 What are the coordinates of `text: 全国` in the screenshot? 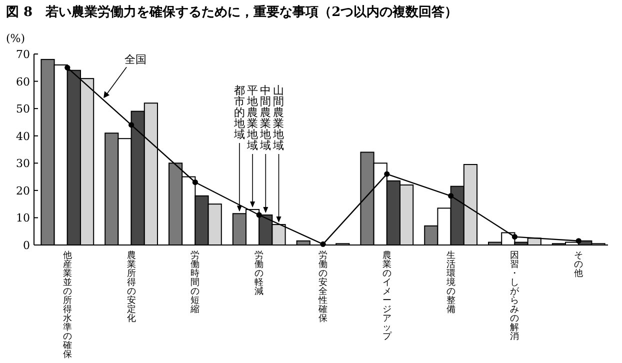 It's located at (135, 59).